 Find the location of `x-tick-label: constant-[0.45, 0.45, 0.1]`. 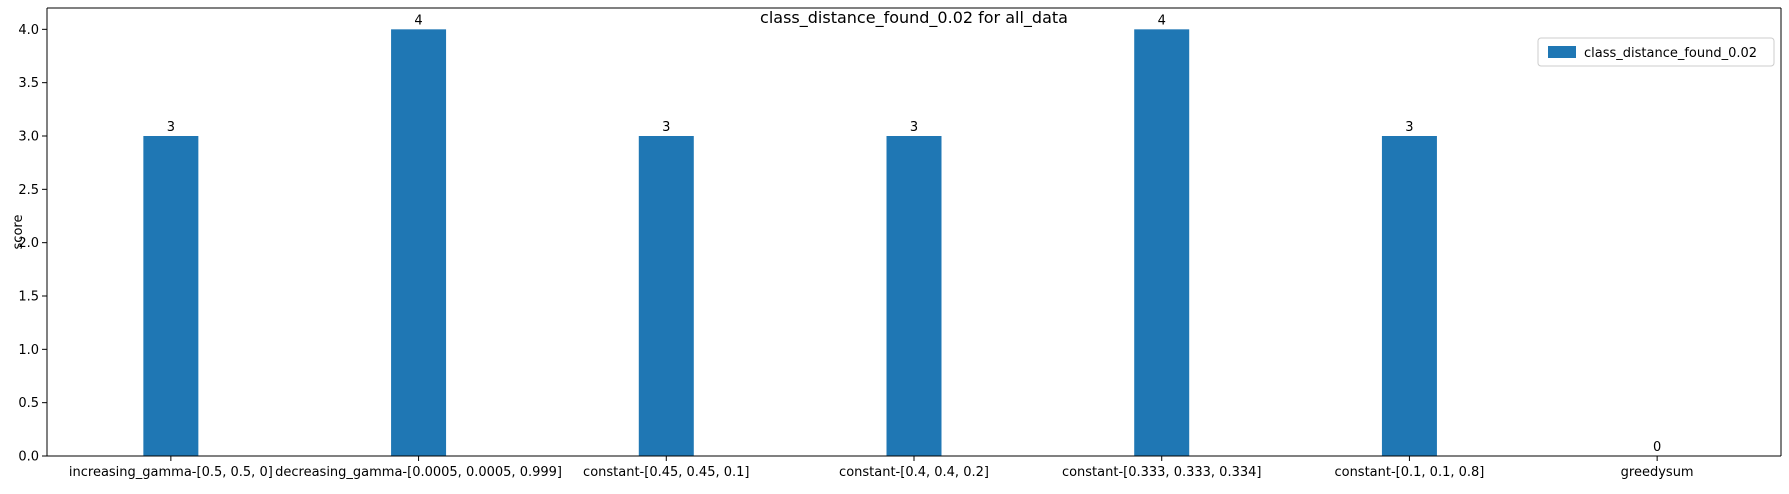

x-tick-label: constant-[0.45, 0.45, 0.1] is located at coordinates (666, 472).